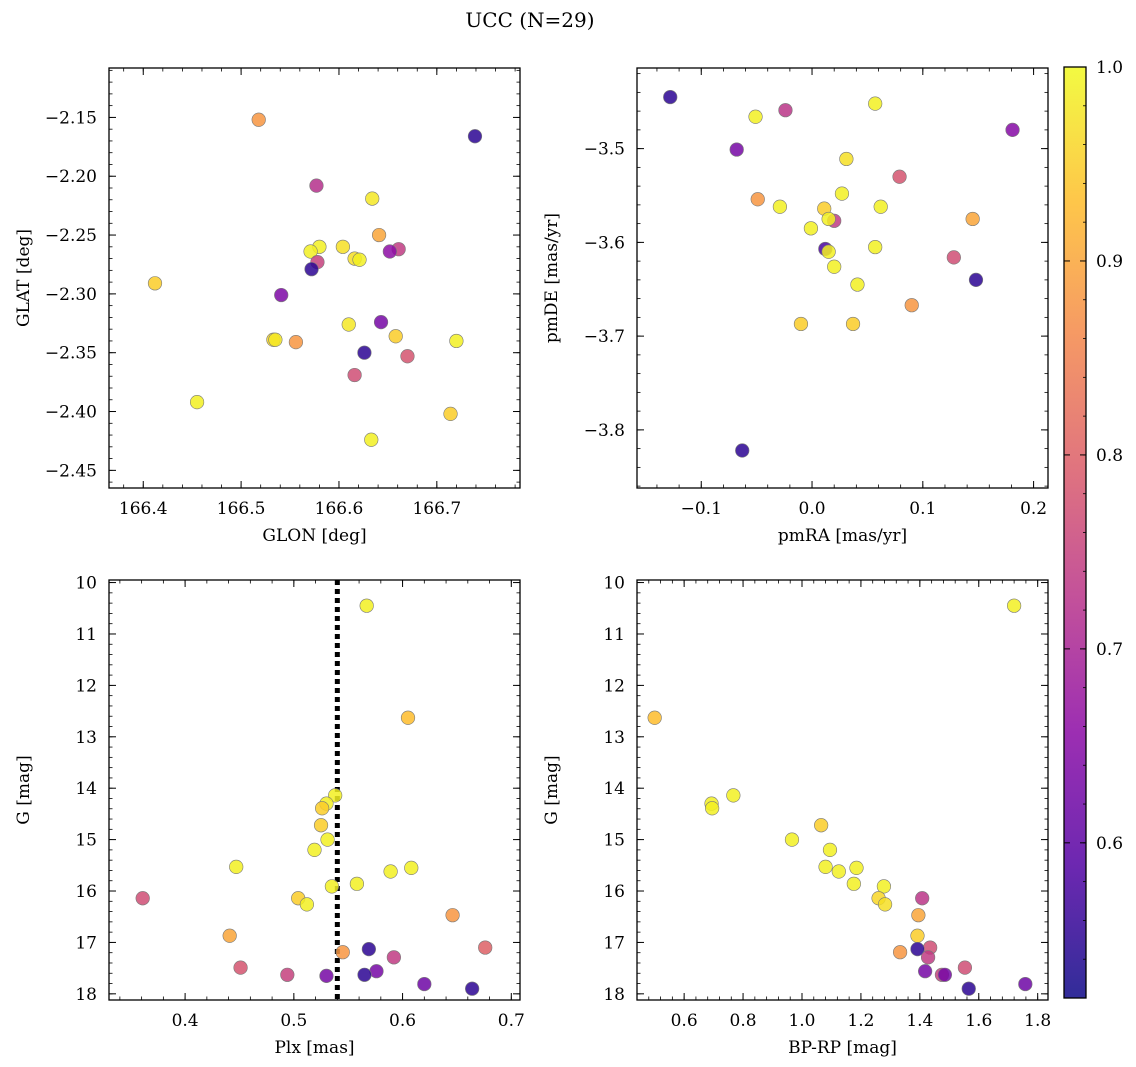 This screenshot has height=1067, width=1136. I want to click on colorbar: 0.6 0.7 0.8 0.9 1.0, so click(1093, 528).